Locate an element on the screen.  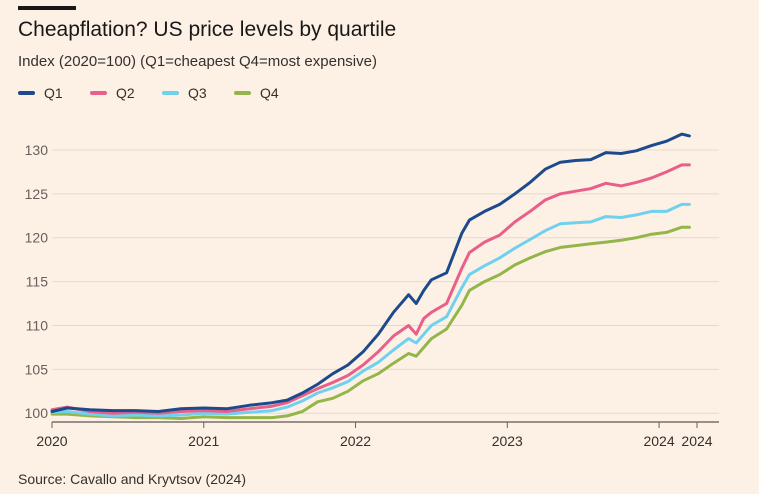
legend-item-q2: Q2 is located at coordinates (126, 93).